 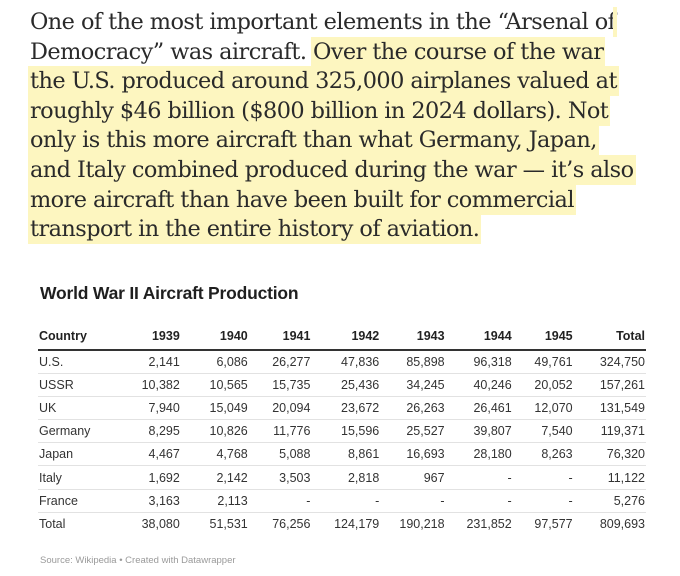 What do you see at coordinates (609, 431) in the screenshot?
I see `value-cell: 119,371` at bounding box center [609, 431].